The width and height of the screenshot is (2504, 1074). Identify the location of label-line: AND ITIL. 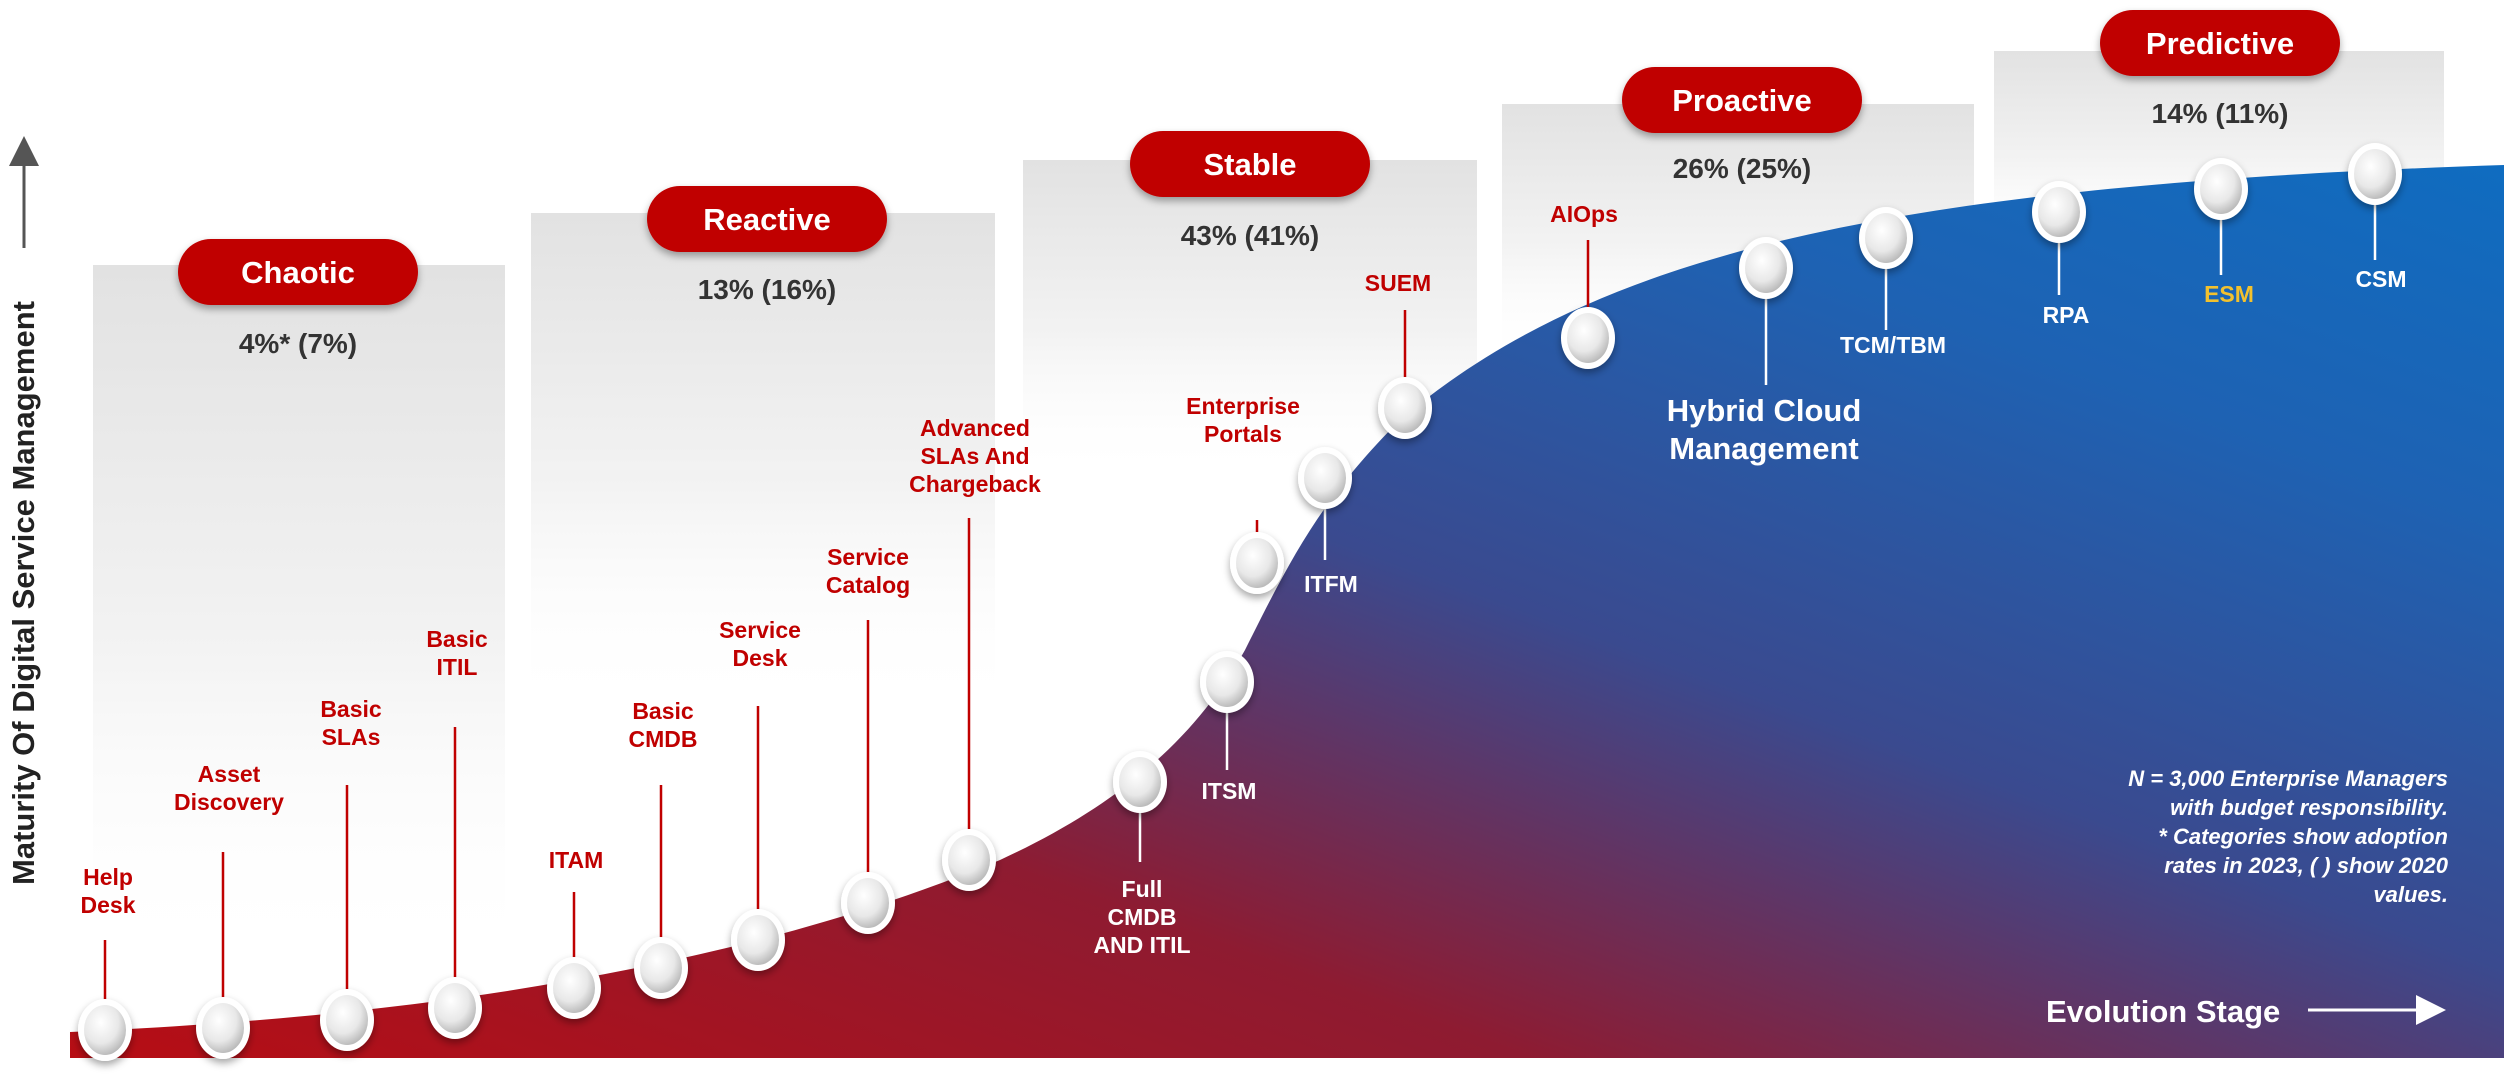
(1141, 945).